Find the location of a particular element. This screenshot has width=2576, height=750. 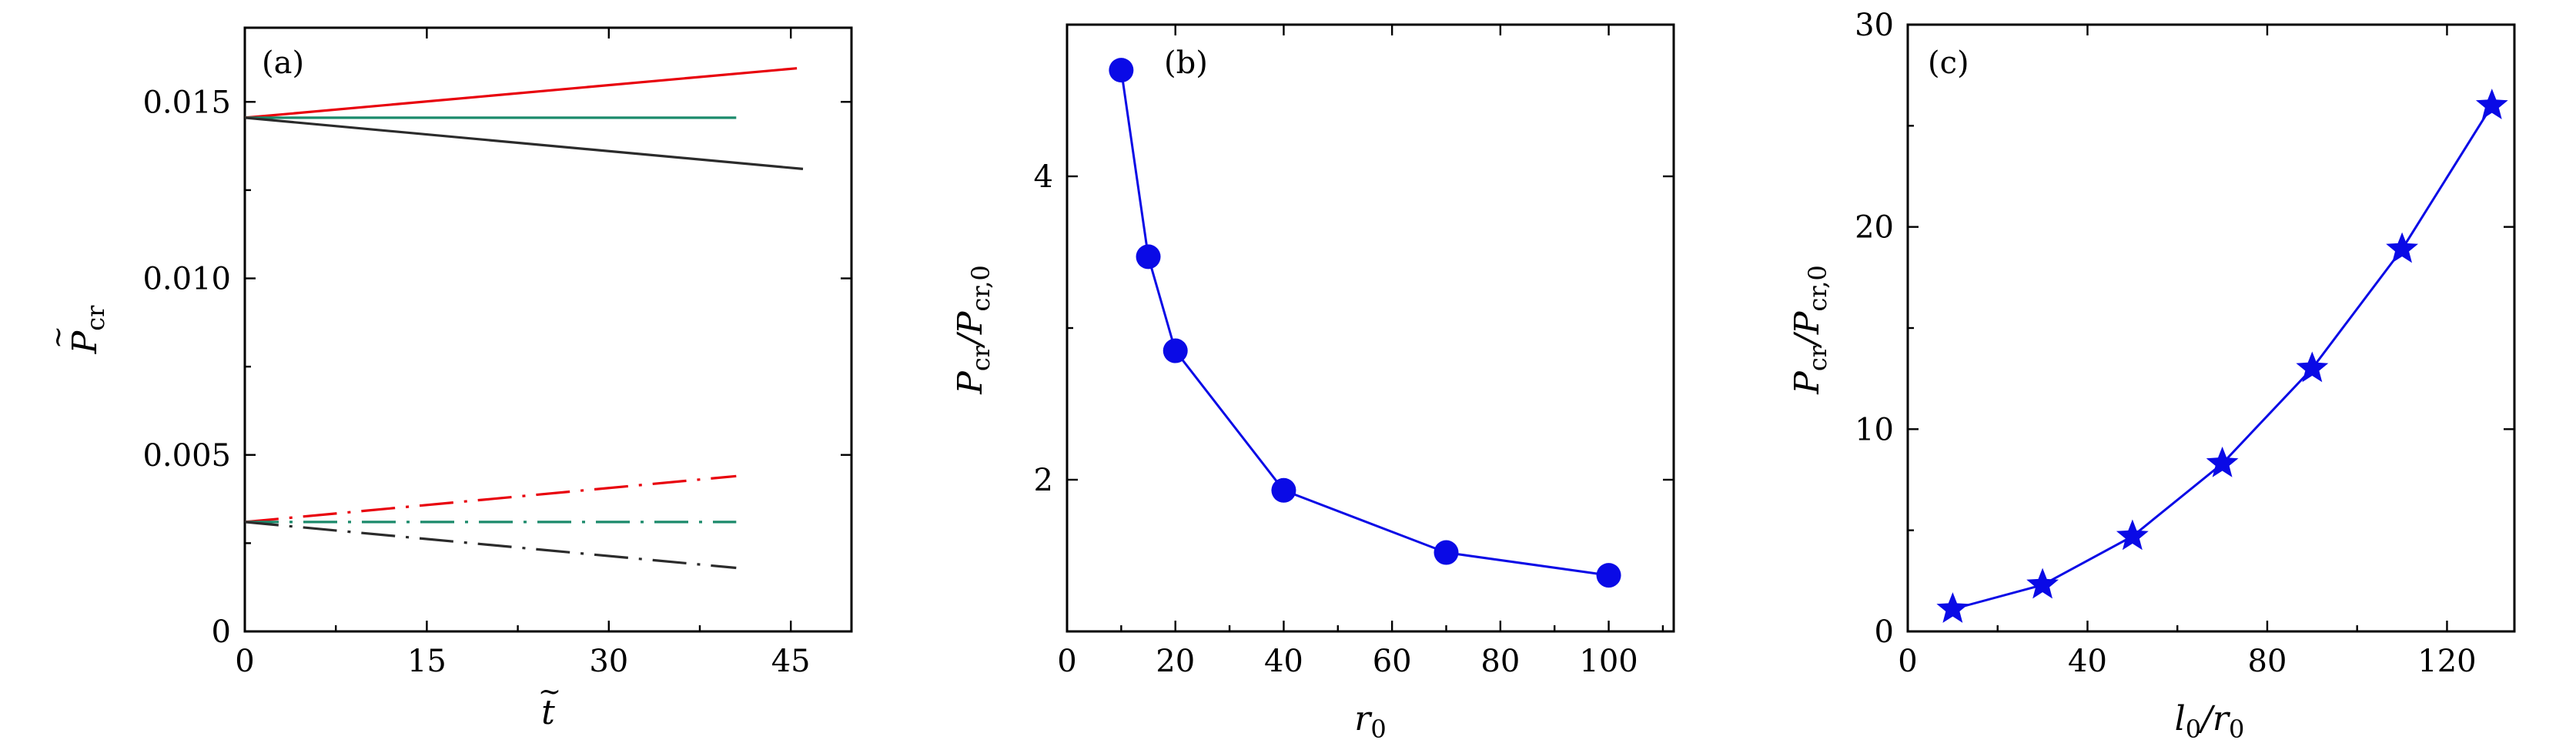

y-axis-title-b-sub: cr is located at coordinates (981, 358).